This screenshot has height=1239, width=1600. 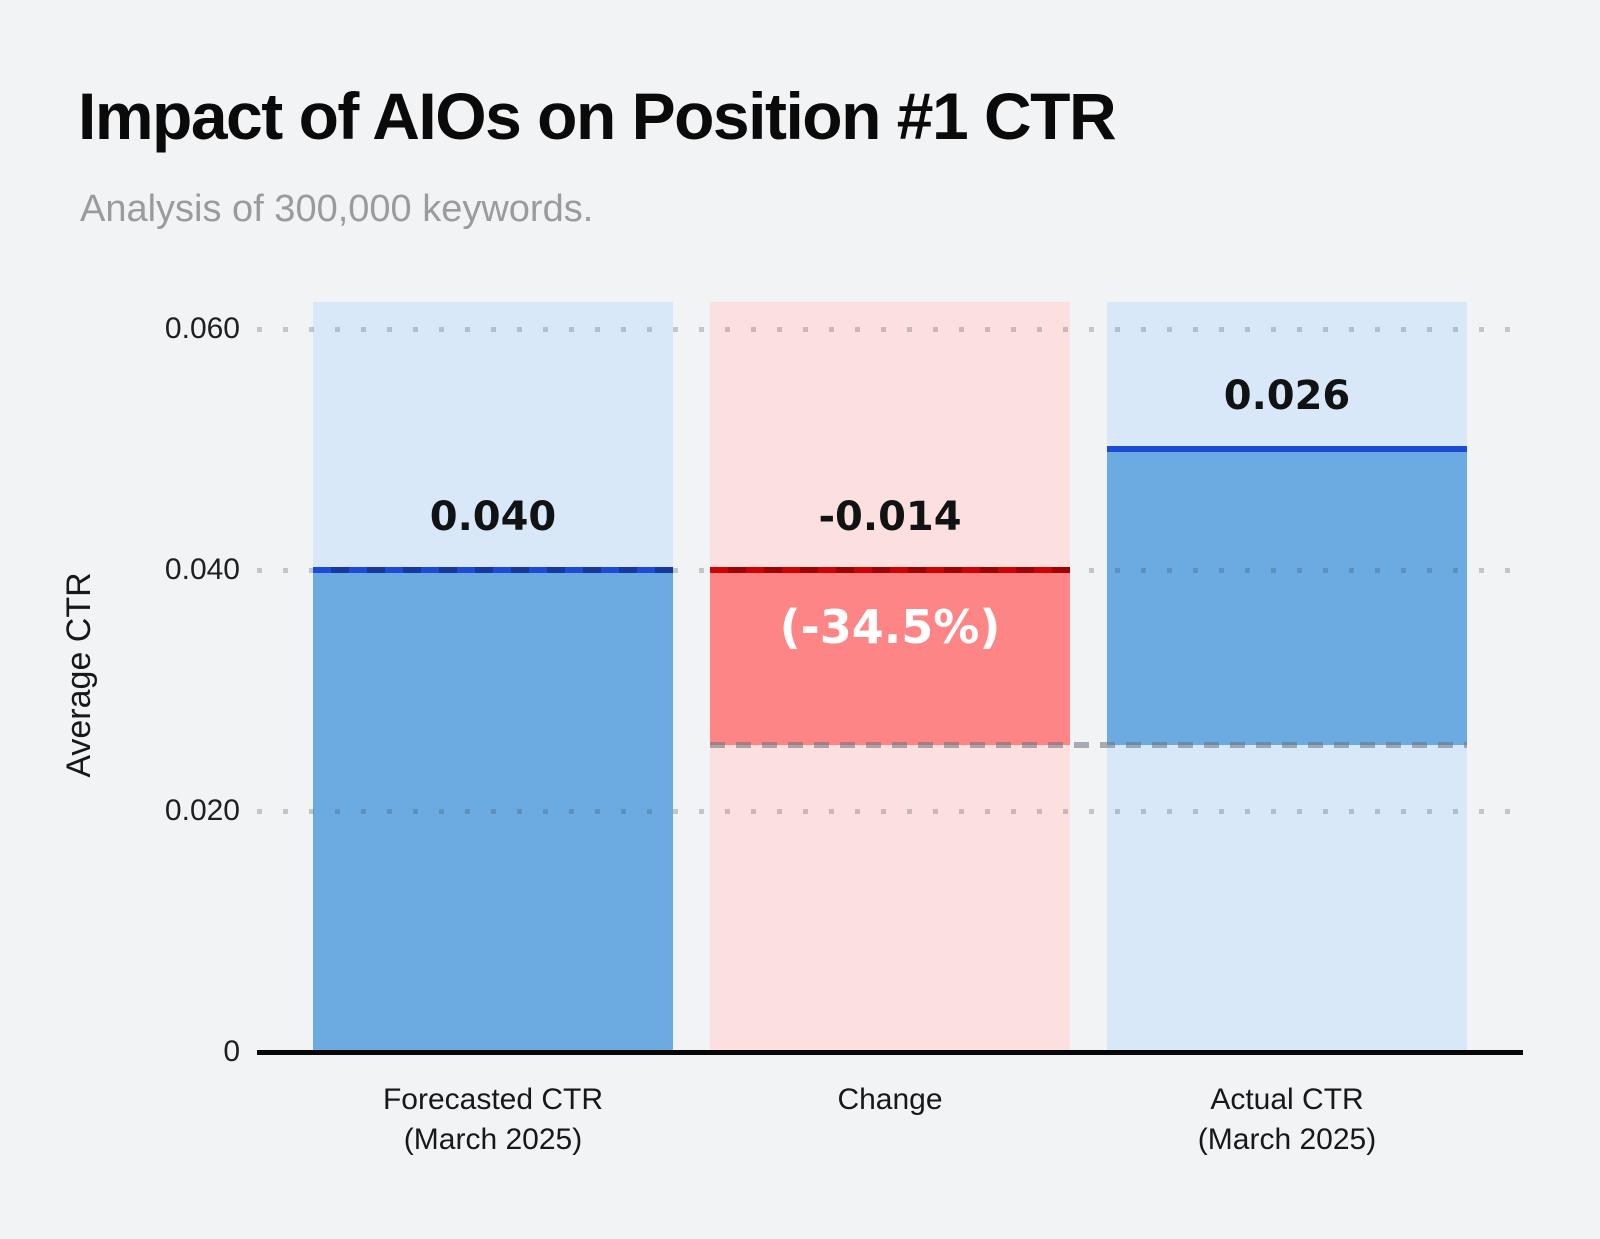 I want to click on bar-forecasted-ctr-top-line, so click(x=493, y=569).